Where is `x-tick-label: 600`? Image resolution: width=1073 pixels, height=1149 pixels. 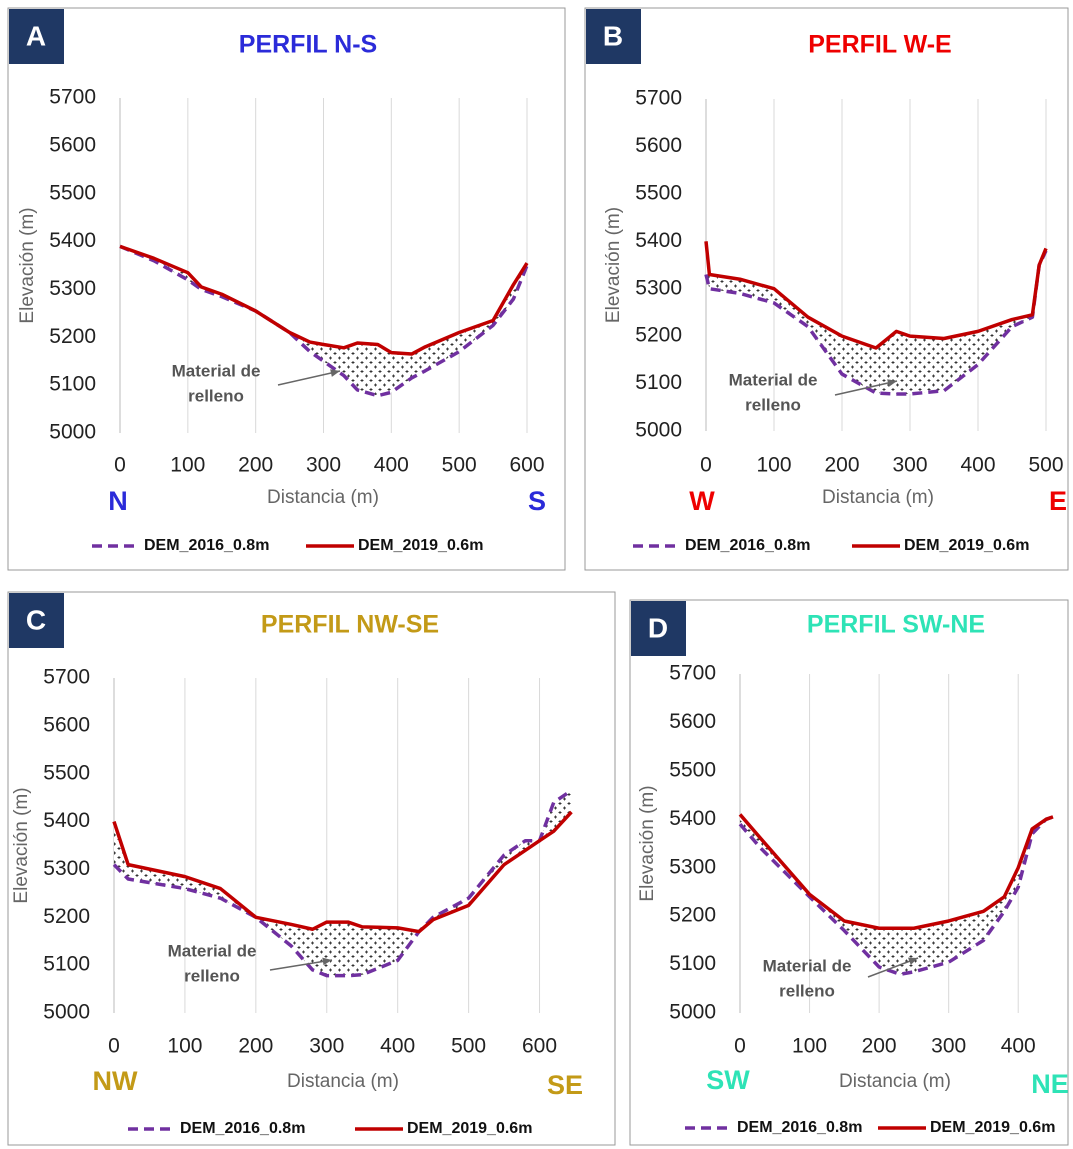 x-tick-label: 600 is located at coordinates (526, 465).